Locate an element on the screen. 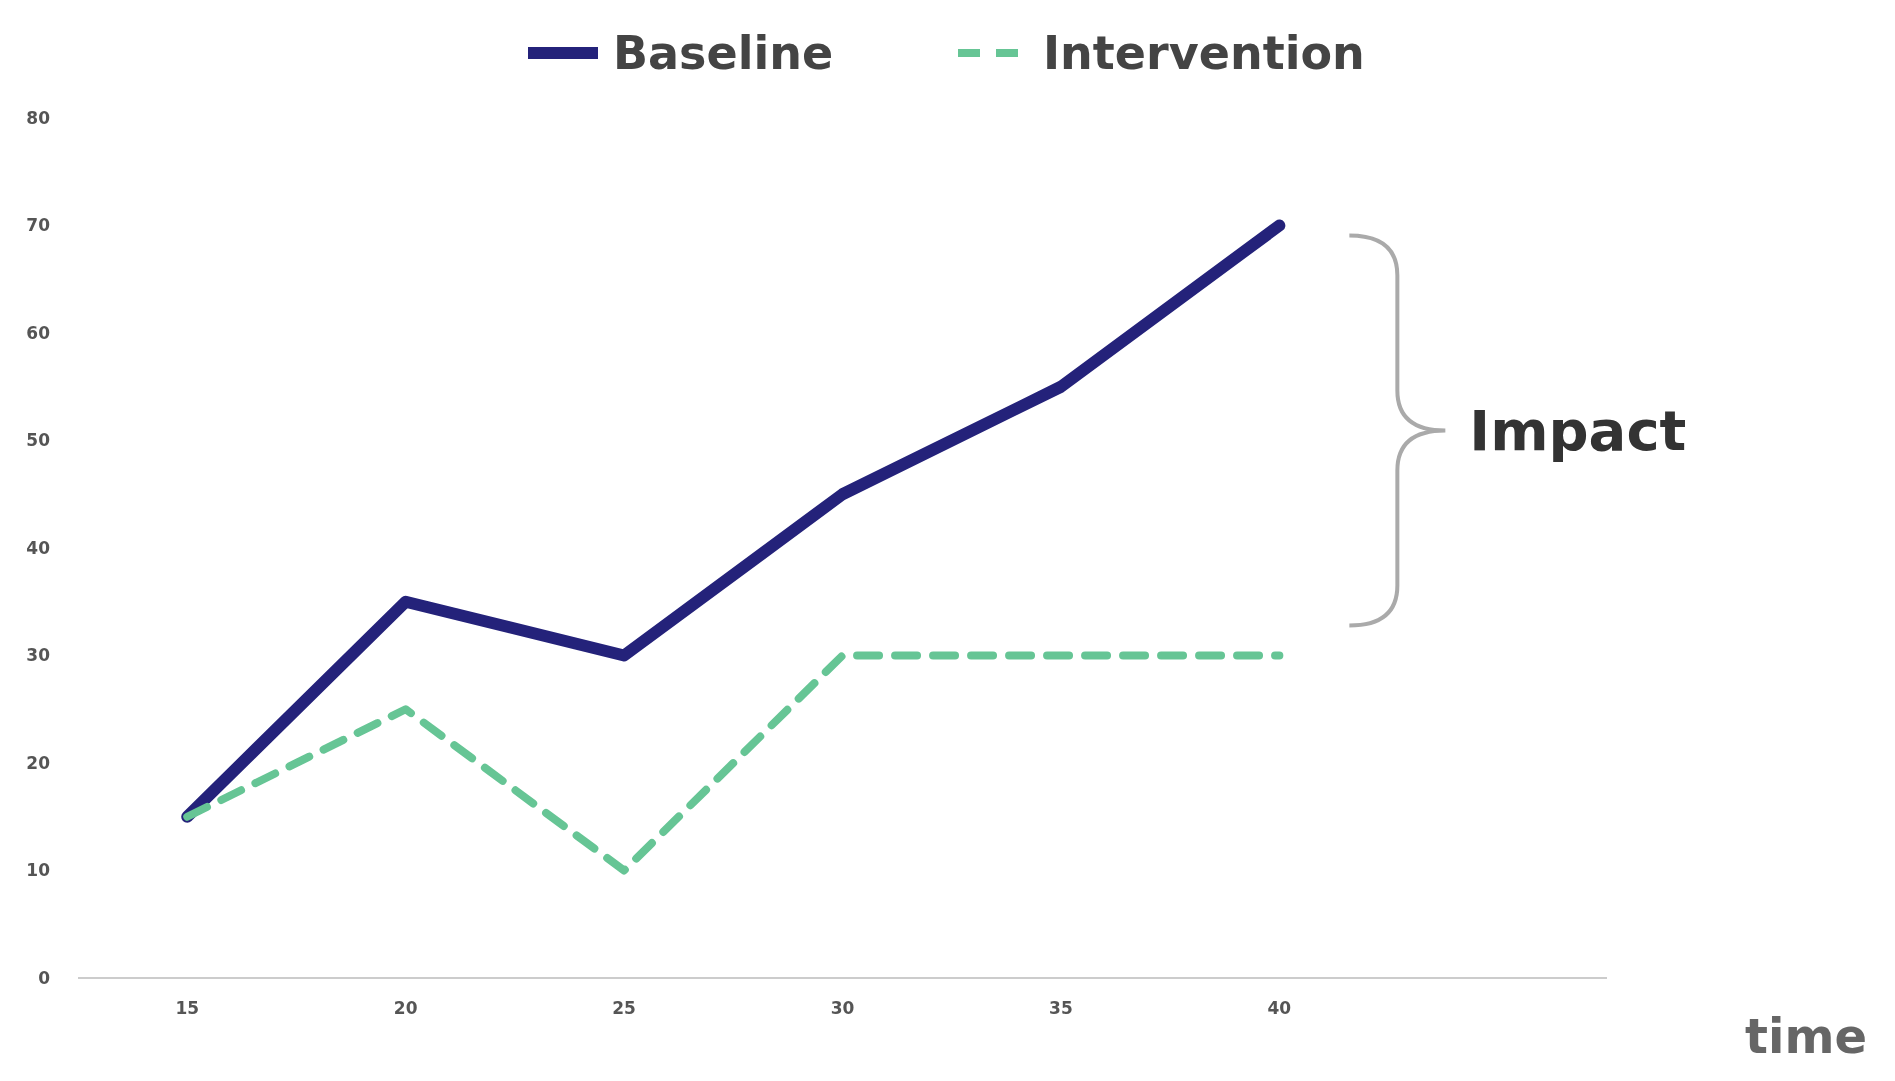 This screenshot has width=1895, height=1081. x-tick-label: 15 is located at coordinates (187, 1008).